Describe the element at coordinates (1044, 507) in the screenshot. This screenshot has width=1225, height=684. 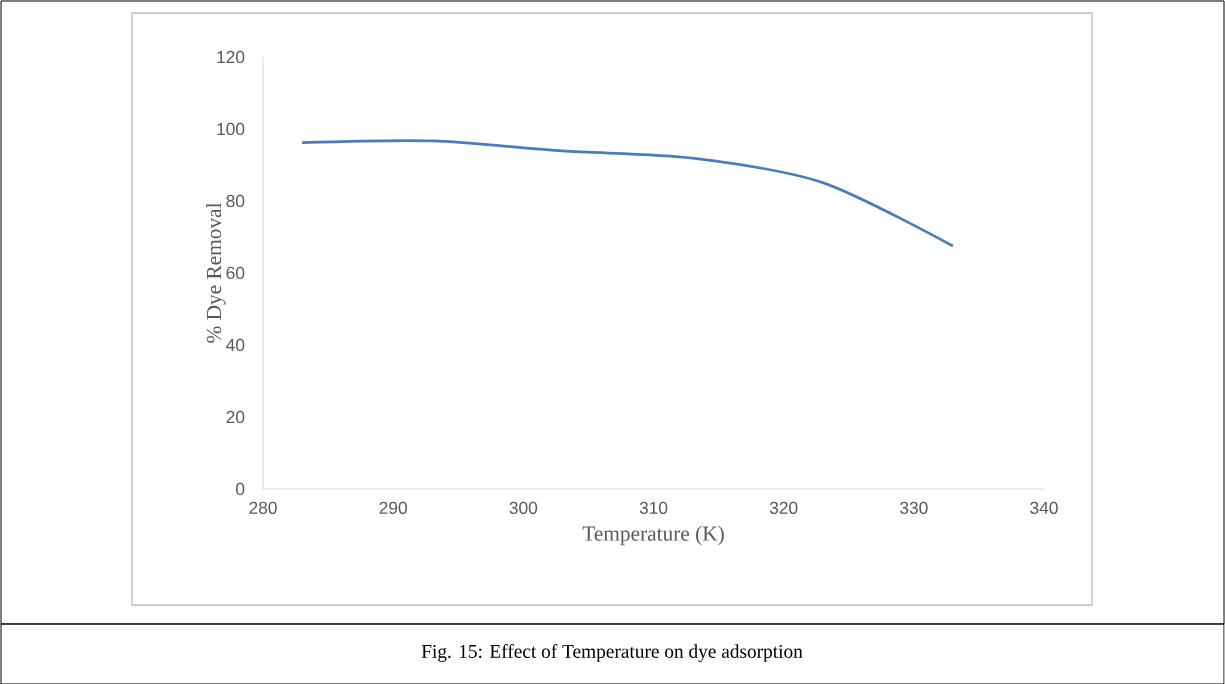
I see `x-tick-label: 340` at that location.